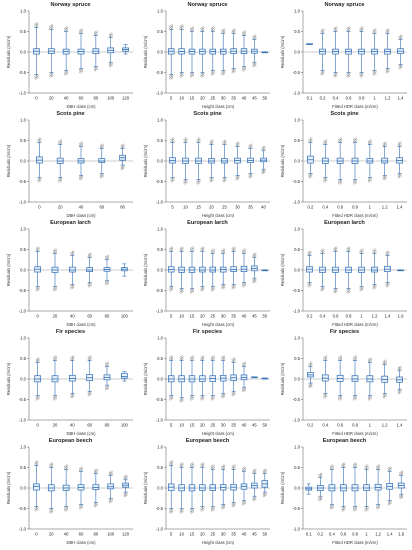  What do you see at coordinates (207, 332) in the screenshot?
I see `chart-title: Fir species` at bounding box center [207, 332].